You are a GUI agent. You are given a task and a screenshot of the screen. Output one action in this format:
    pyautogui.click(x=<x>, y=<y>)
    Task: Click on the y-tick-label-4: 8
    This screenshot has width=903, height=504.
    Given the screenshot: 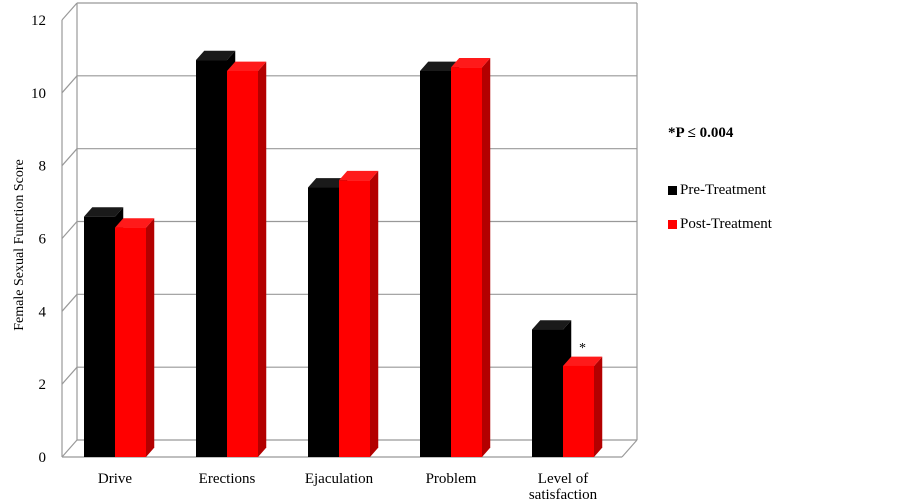 What is the action you would take?
    pyautogui.click(x=43, y=167)
    